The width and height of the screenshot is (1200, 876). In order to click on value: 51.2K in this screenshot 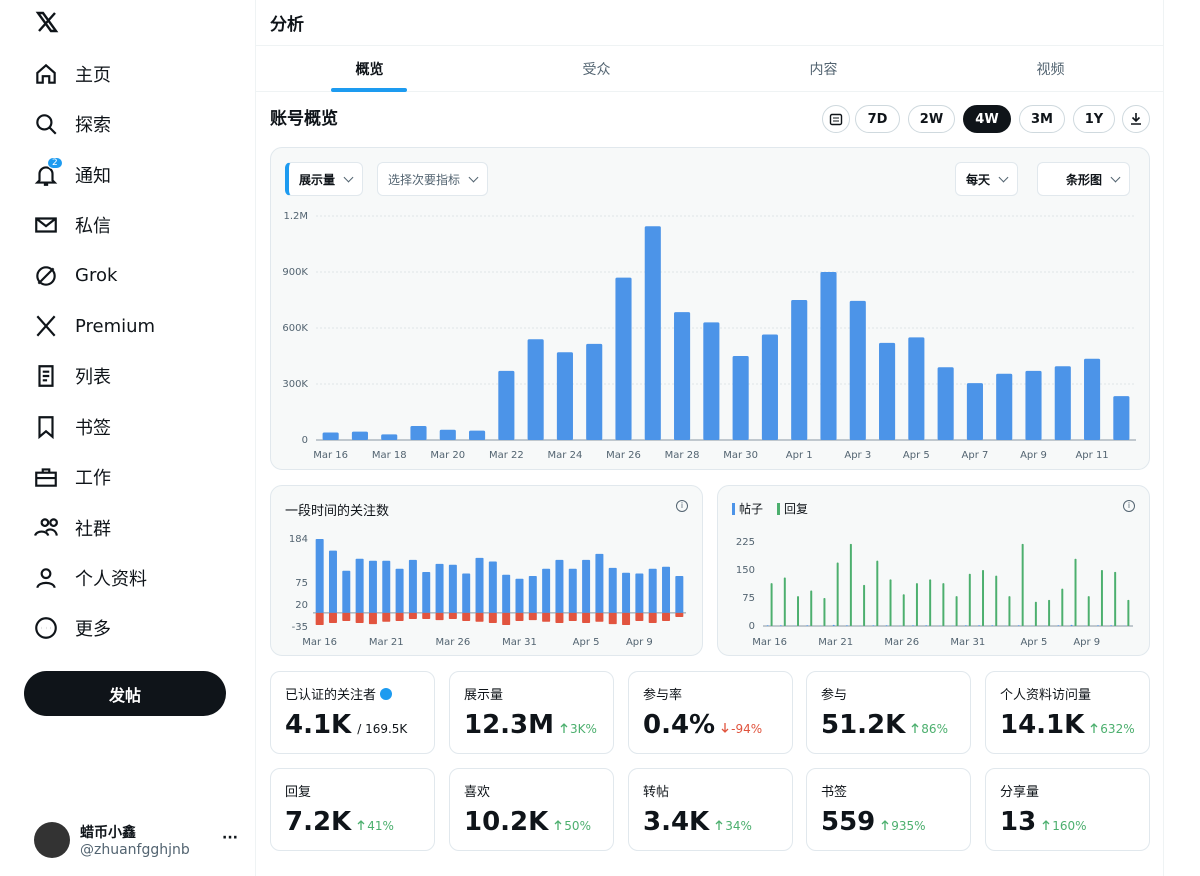, I will do `click(863, 725)`.